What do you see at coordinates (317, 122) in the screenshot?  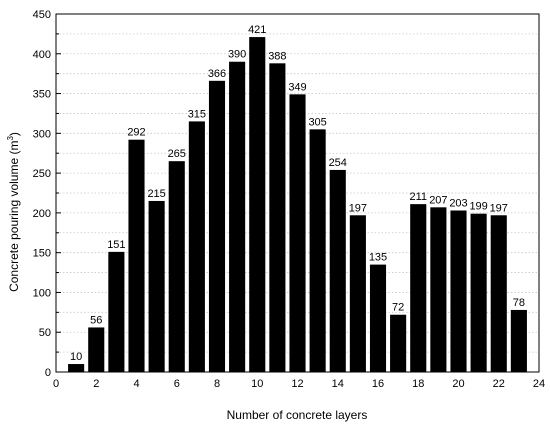 I see `data-label: 305` at bounding box center [317, 122].